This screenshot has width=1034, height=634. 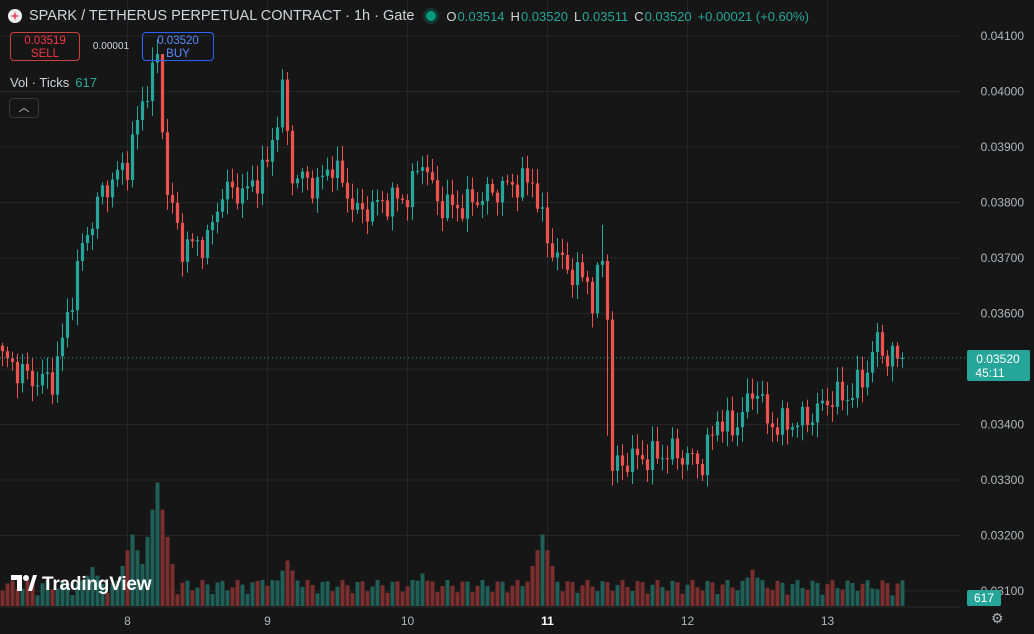 I want to click on market-status-icon, so click(x=431, y=16).